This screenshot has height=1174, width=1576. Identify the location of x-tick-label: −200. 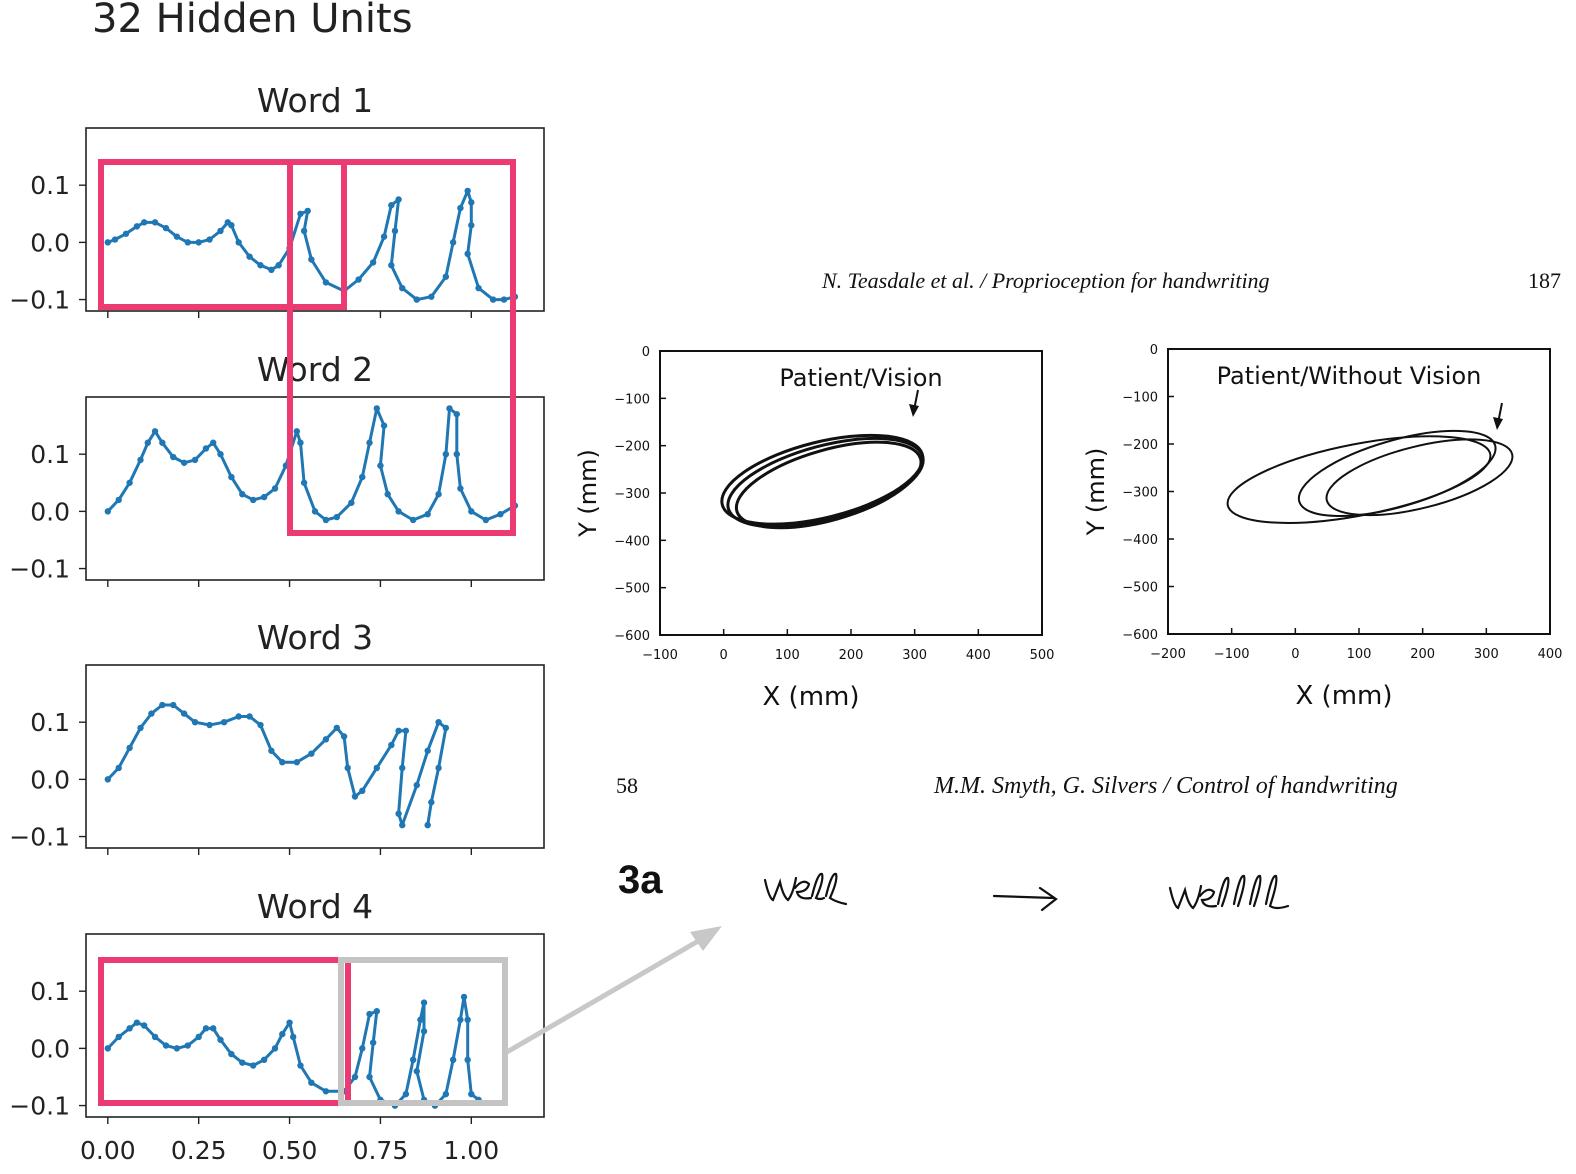
(1168, 654).